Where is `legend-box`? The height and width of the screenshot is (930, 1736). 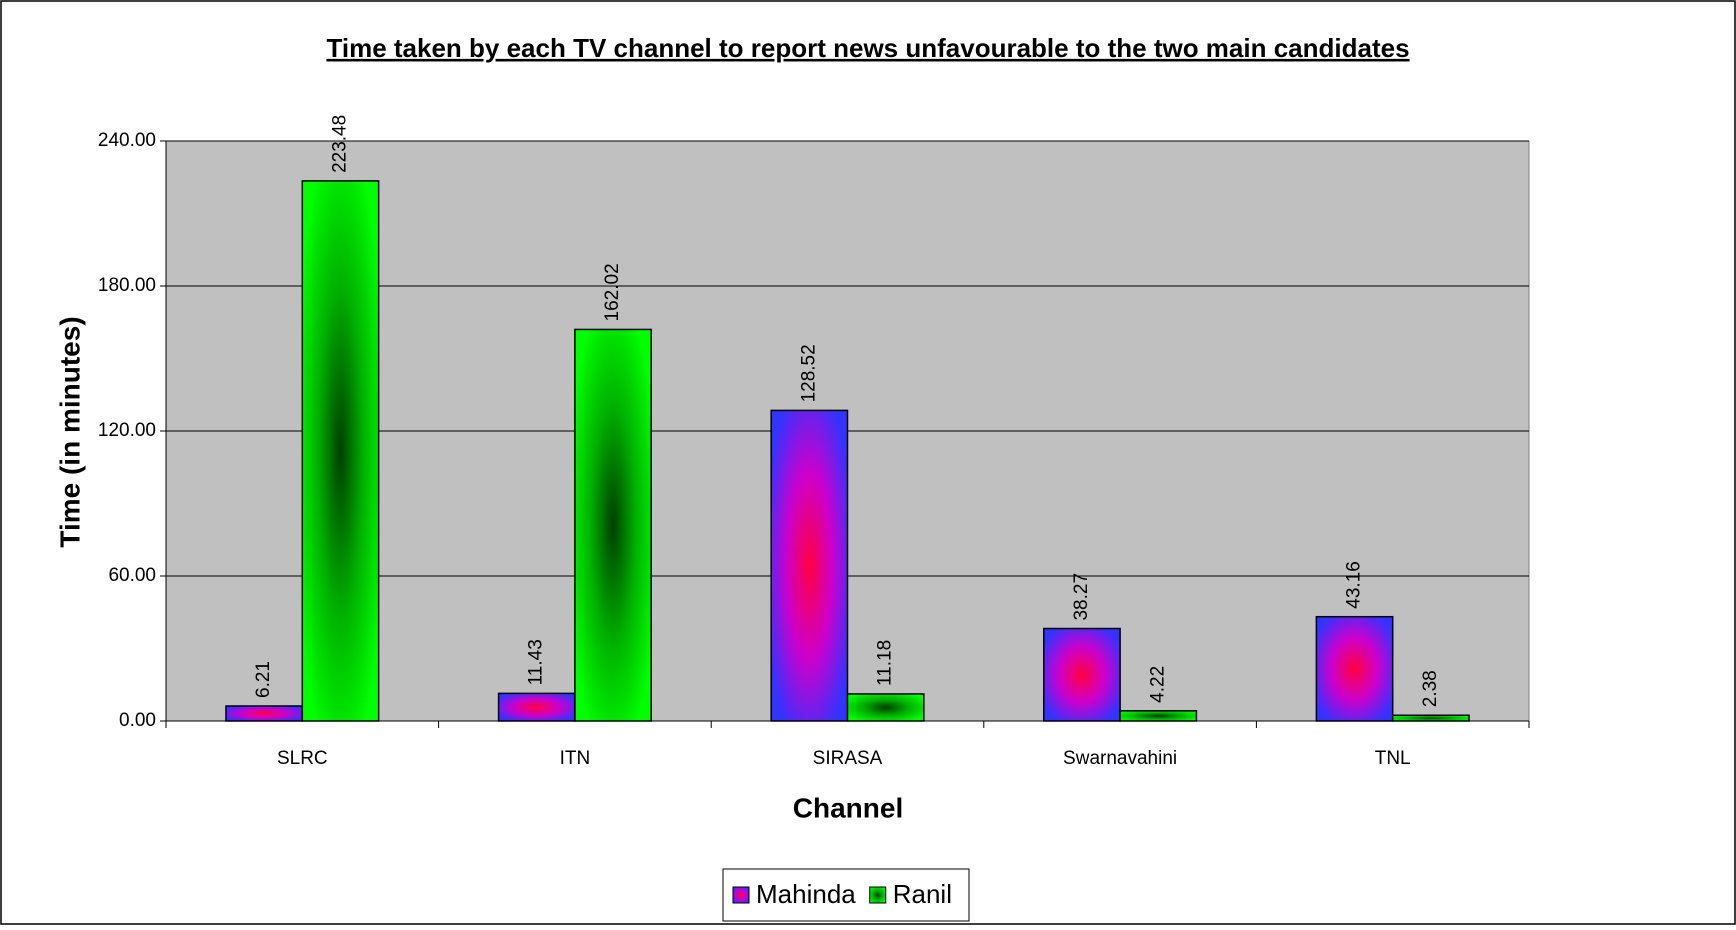 legend-box is located at coordinates (846, 895).